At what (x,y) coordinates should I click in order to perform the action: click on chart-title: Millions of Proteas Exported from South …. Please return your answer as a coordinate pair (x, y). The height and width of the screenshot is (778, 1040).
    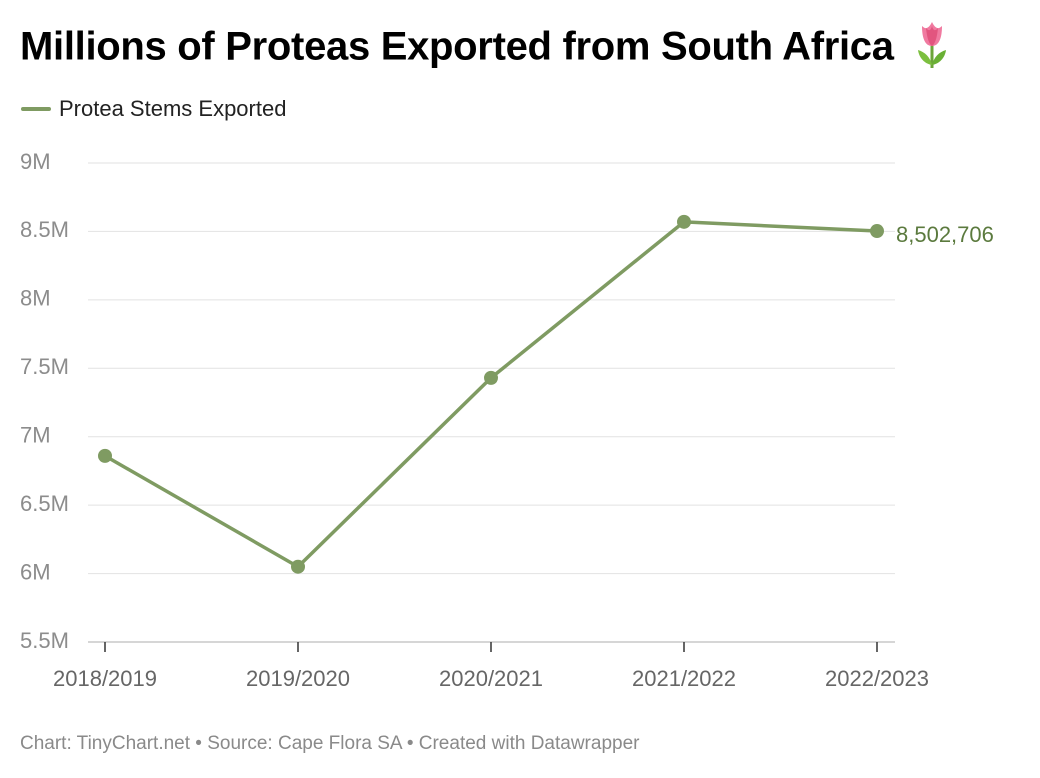
    Looking at the image, I should click on (485, 49).